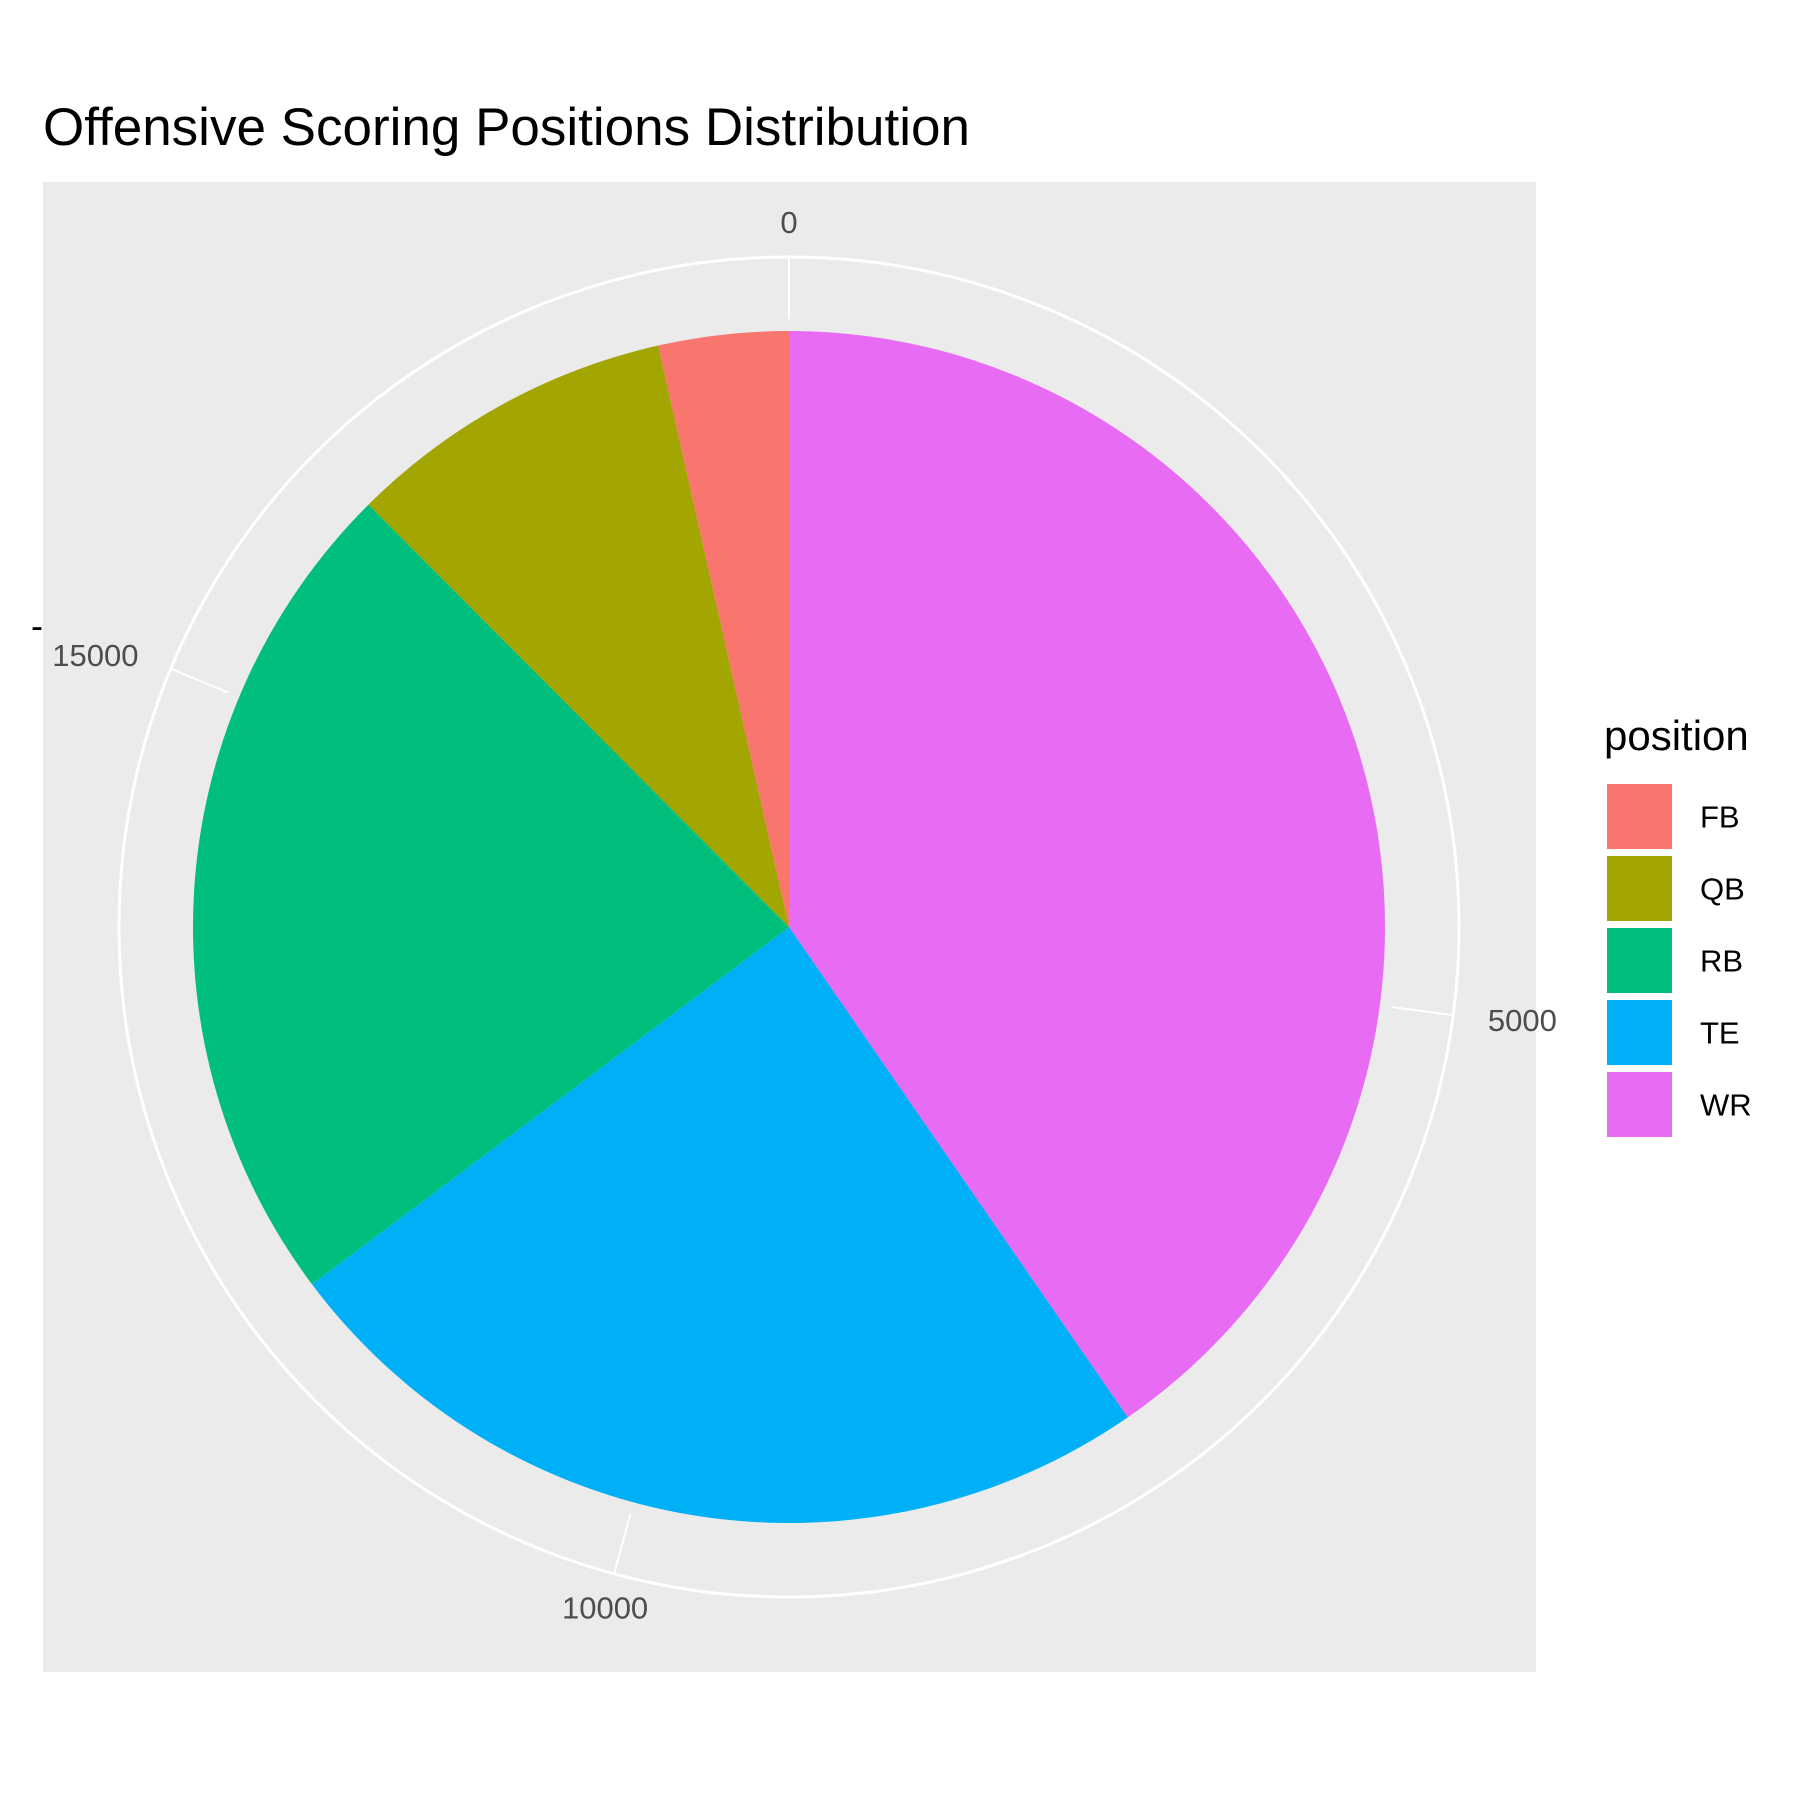  Describe the element at coordinates (1720, 1033) in the screenshot. I see `legend-label-te: TE` at that location.